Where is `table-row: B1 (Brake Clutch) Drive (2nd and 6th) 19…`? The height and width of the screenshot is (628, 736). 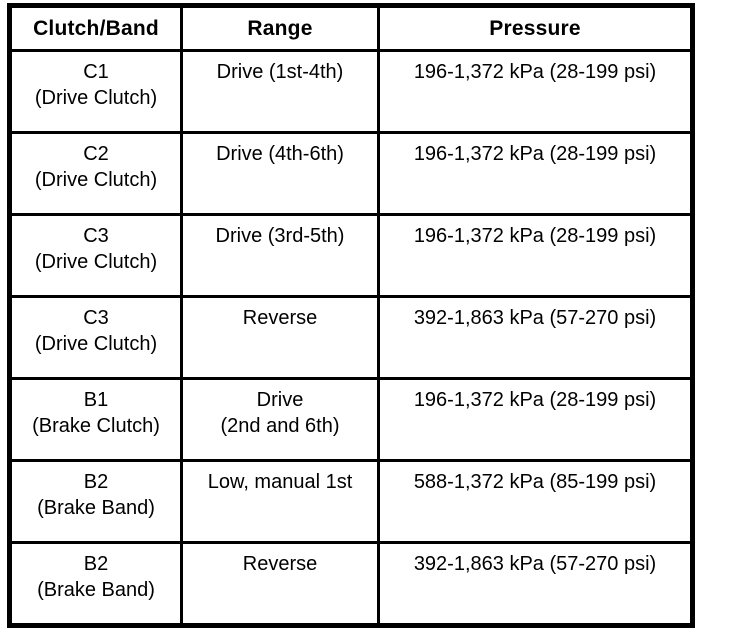 table-row: B1 (Brake Clutch) Drive (2nd and 6th) 19… is located at coordinates (351, 419).